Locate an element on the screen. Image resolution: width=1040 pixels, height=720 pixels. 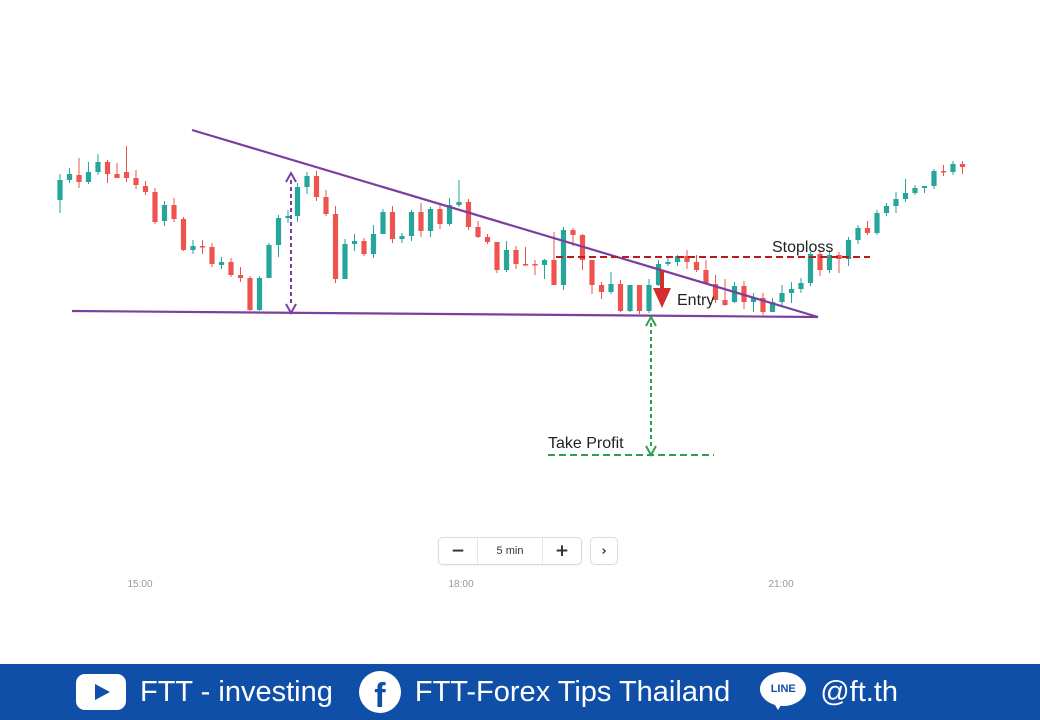
interval-label: 5 min is located at coordinates (510, 551).